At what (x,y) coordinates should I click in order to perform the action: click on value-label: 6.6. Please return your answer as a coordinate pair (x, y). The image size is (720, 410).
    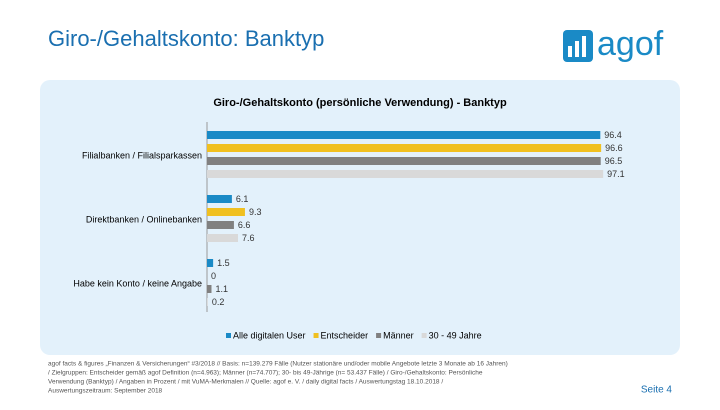
    Looking at the image, I should click on (244, 225).